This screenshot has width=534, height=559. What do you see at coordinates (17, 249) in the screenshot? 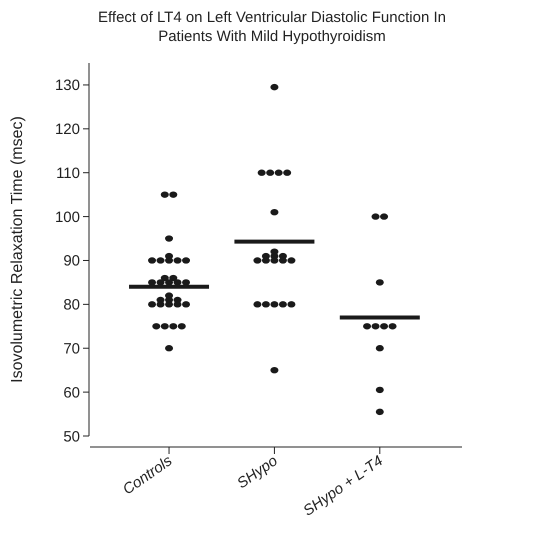
I see `y-axis-title: Isovolumetric Relaxation Time (msec)` at bounding box center [17, 249].